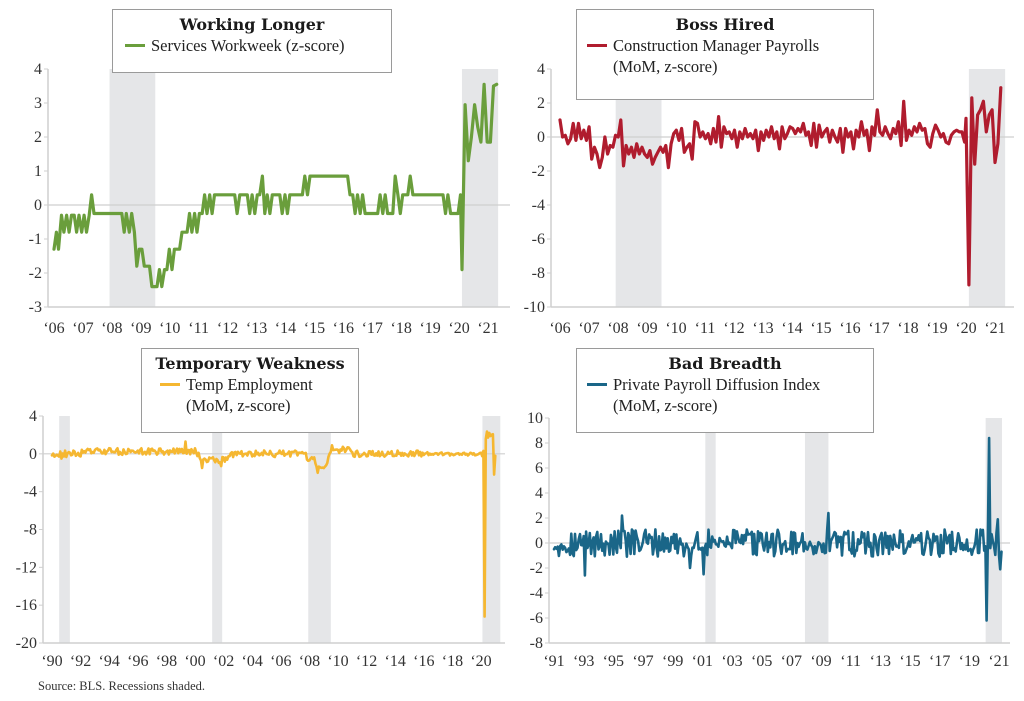 The image size is (1024, 701). I want to click on x-tick-label: ‘94, so click(109, 661).